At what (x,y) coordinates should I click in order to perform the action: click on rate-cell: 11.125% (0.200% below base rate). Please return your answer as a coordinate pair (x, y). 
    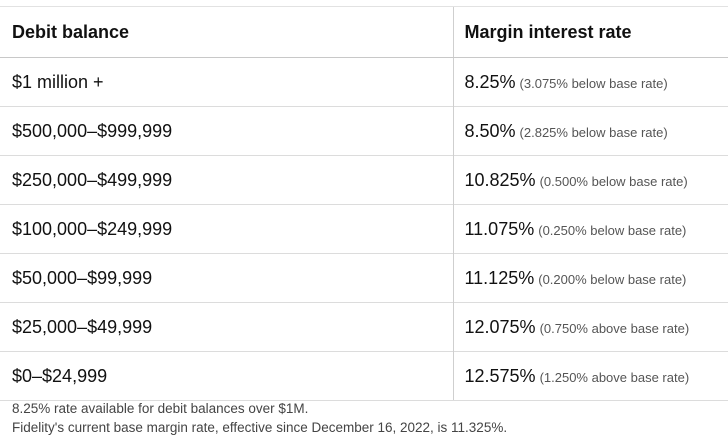
    Looking at the image, I should click on (590, 278).